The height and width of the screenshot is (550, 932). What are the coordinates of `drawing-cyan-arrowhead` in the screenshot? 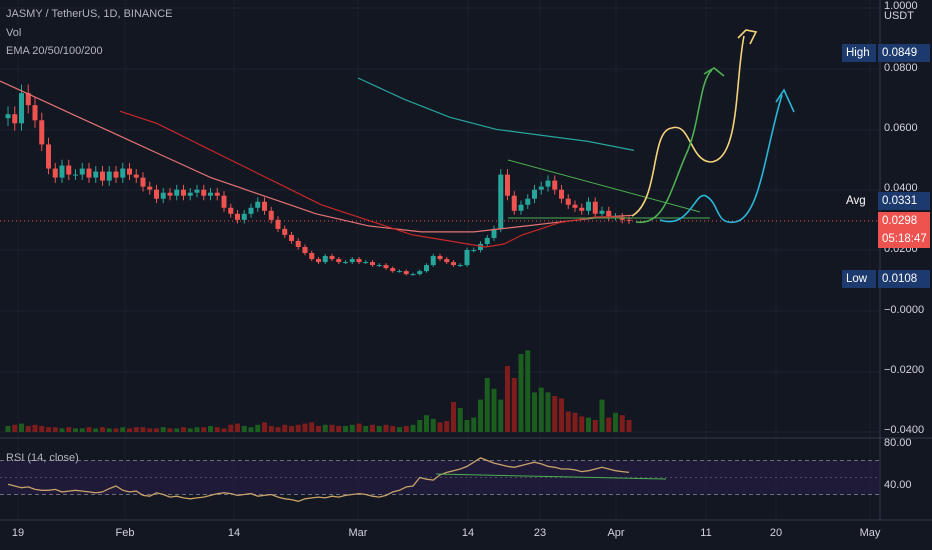 It's located at (785, 100).